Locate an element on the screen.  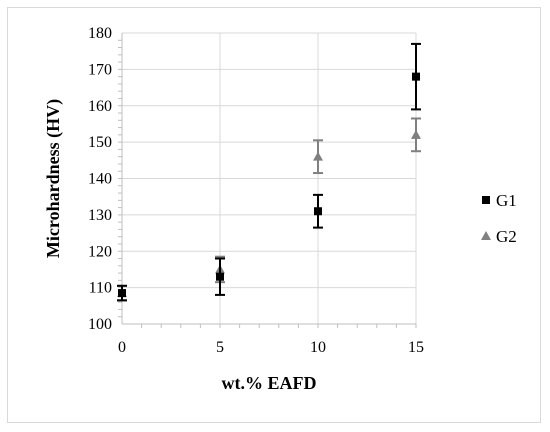
x-tick-label: 15 is located at coordinates (416, 347).